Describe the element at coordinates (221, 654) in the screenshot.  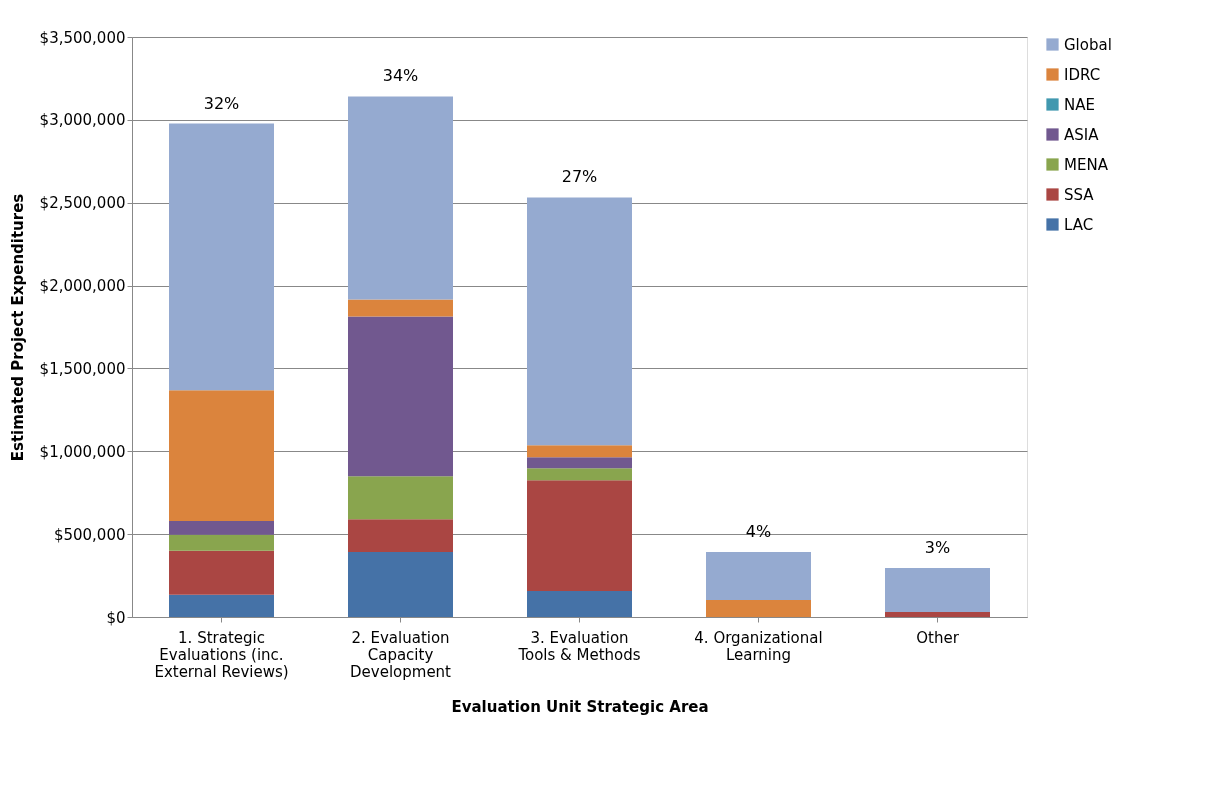
I see `x-tick-label: 1. Strategic Evaluations (inc. External Reviews)` at that location.